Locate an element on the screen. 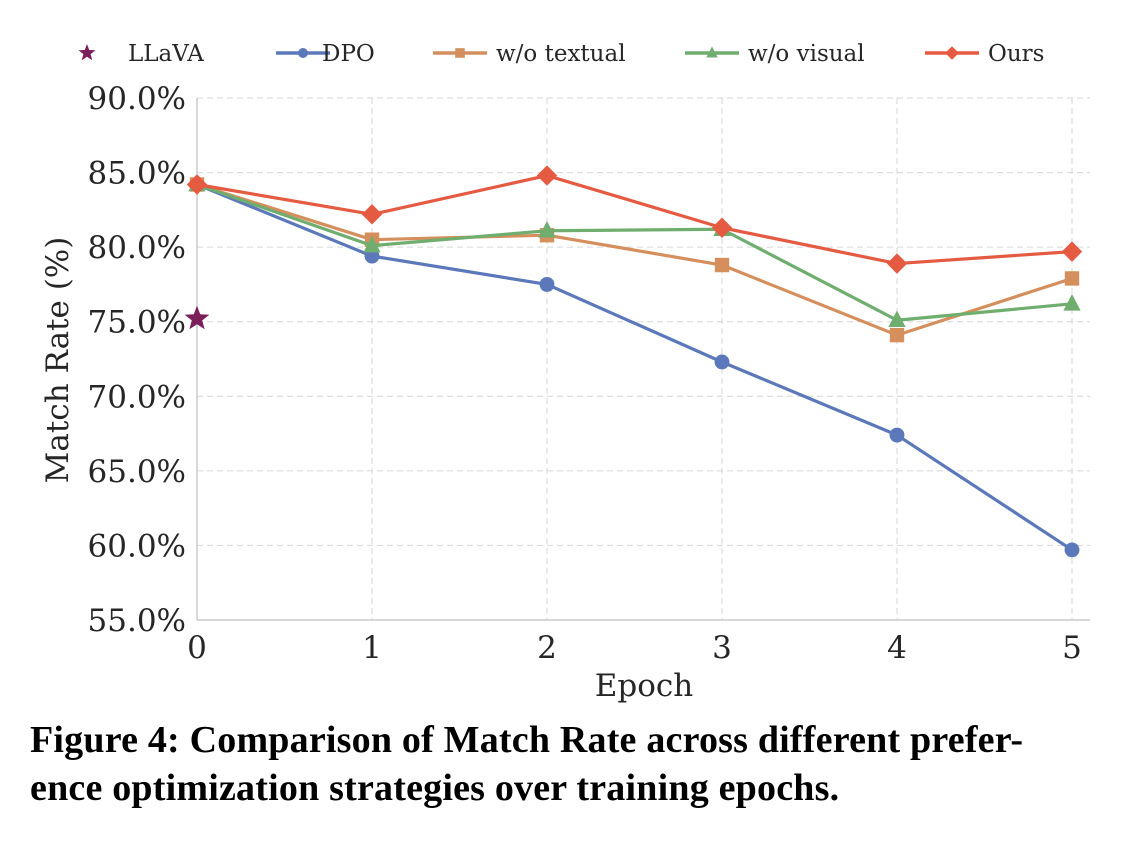 This screenshot has height=846, width=1148. x-tick-label: 2 is located at coordinates (547, 648).